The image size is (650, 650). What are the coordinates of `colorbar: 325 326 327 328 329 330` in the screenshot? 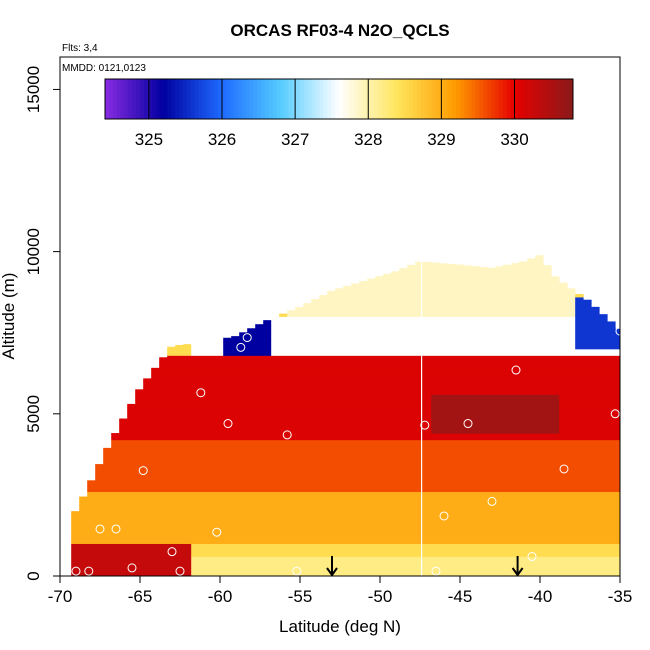 It's located at (339, 113).